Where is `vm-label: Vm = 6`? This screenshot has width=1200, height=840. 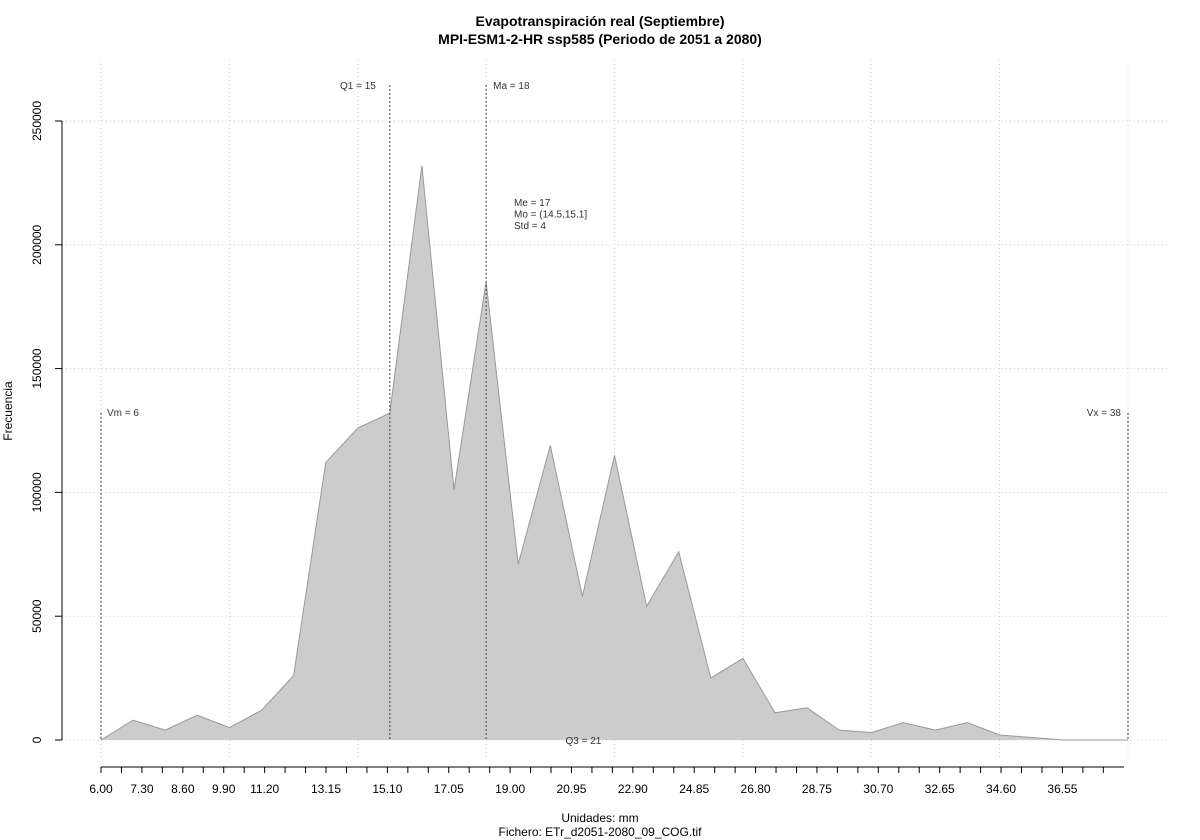 vm-label: Vm = 6 is located at coordinates (123, 413).